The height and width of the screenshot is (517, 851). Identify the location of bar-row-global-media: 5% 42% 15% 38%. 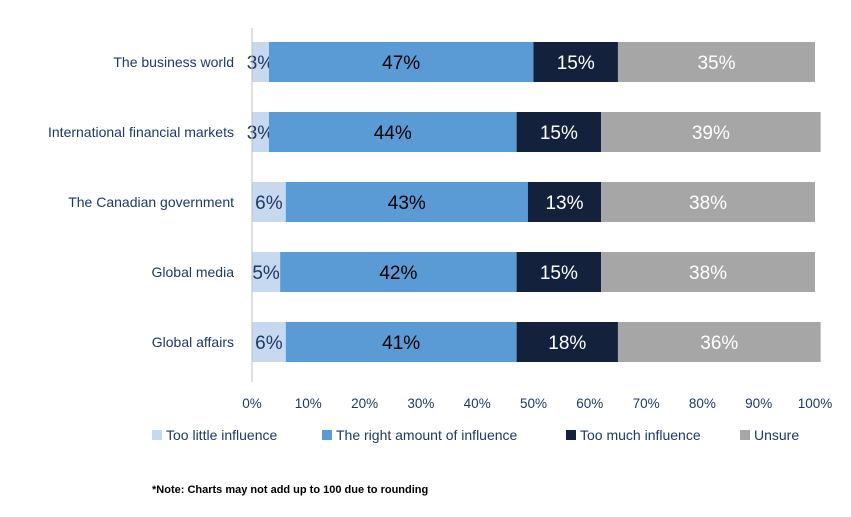
(533, 272).